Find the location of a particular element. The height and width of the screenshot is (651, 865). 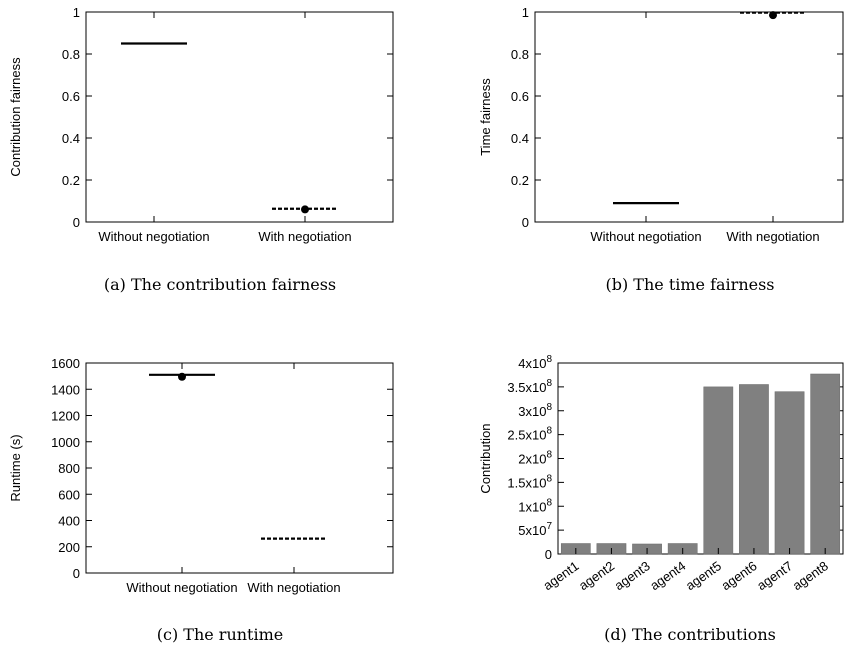

y-tick-label: 1.5x10⁸ is located at coordinates (529, 481).